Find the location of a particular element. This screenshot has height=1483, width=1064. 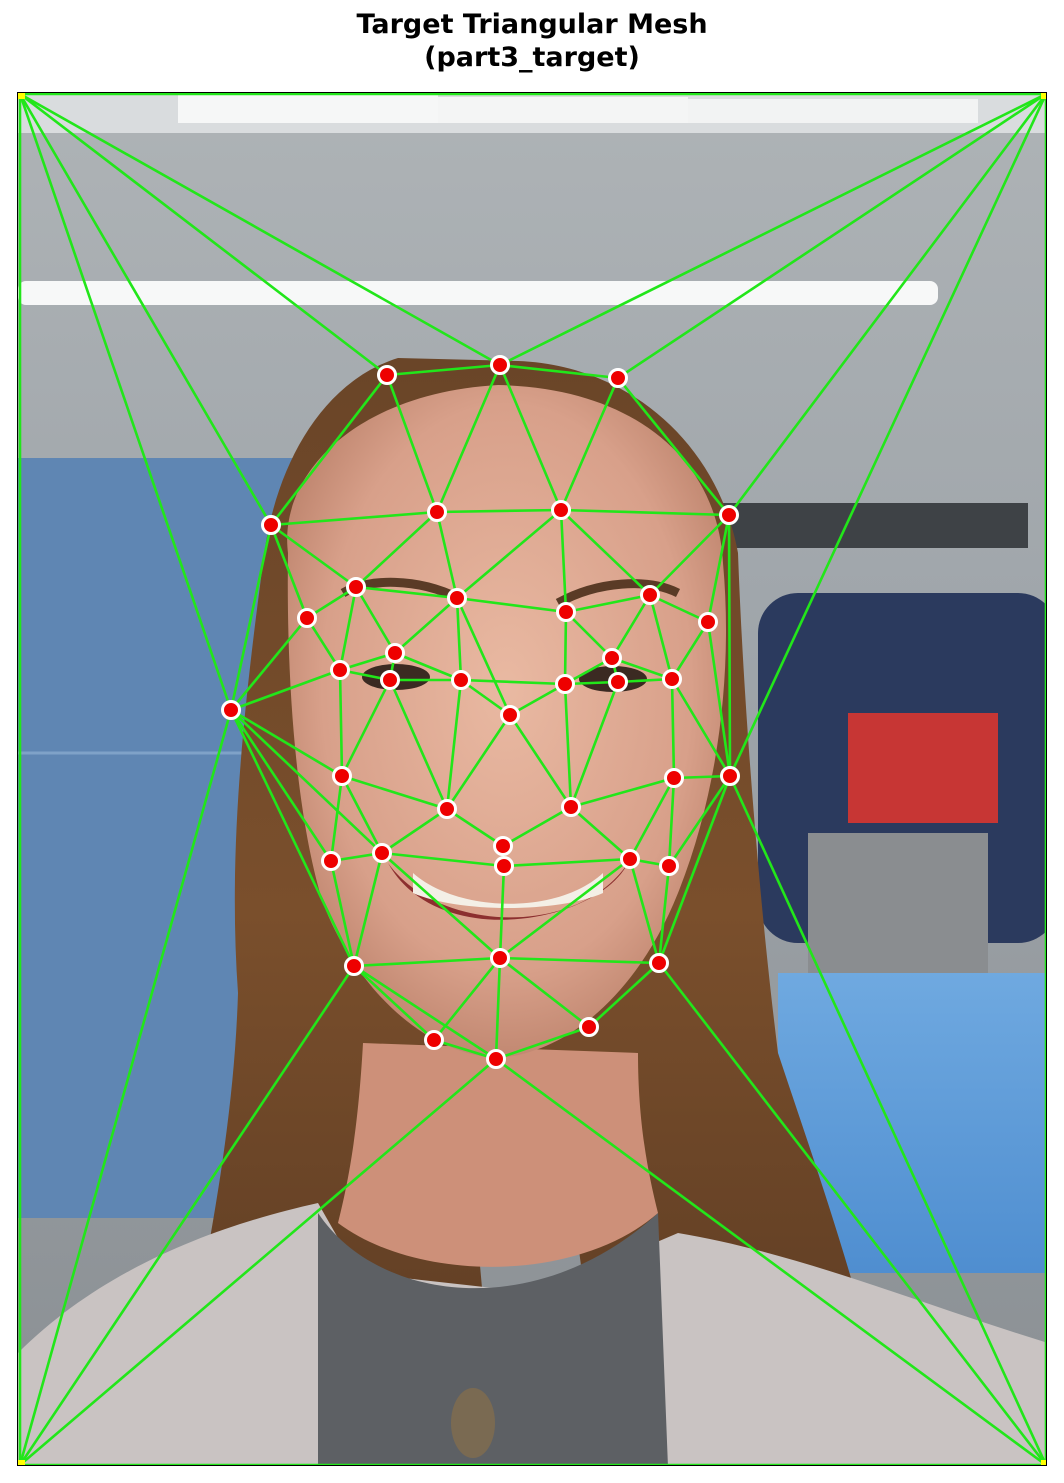

neck is located at coordinates (498, 1155).